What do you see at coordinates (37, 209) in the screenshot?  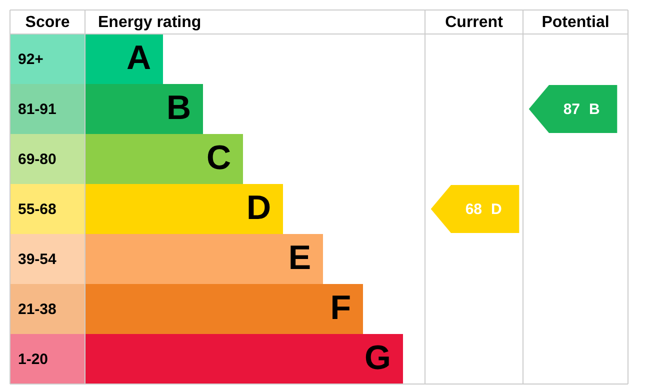 I see `category-label: 55-68` at bounding box center [37, 209].